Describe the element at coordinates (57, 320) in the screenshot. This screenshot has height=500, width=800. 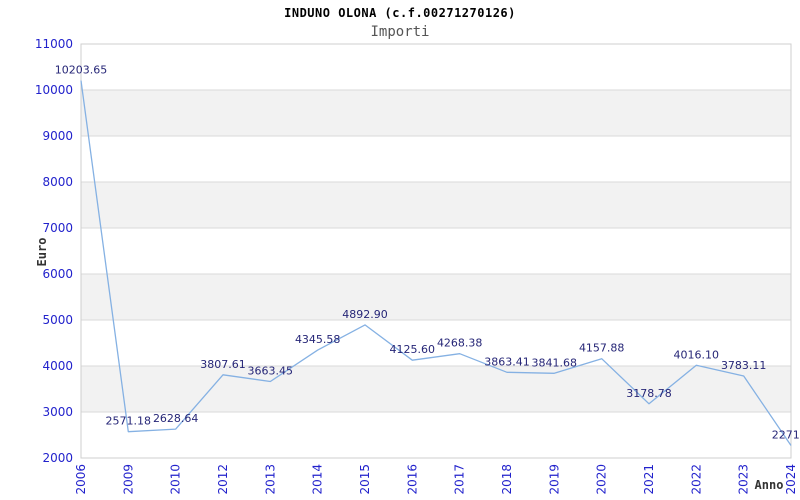
I see `y-tick-label: 5000` at that location.